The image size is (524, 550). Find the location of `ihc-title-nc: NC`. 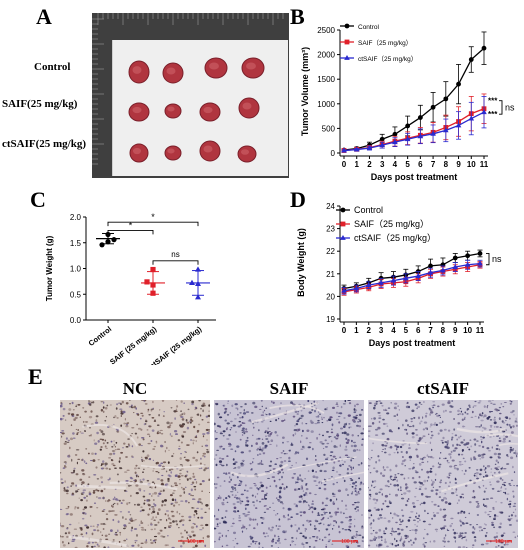

ihc-title-nc: NC is located at coordinates (135, 388).